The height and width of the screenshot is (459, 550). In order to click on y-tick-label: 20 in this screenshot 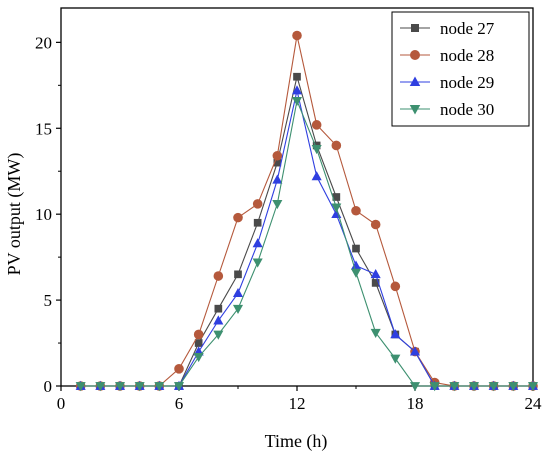, I will do `click(43, 42)`.